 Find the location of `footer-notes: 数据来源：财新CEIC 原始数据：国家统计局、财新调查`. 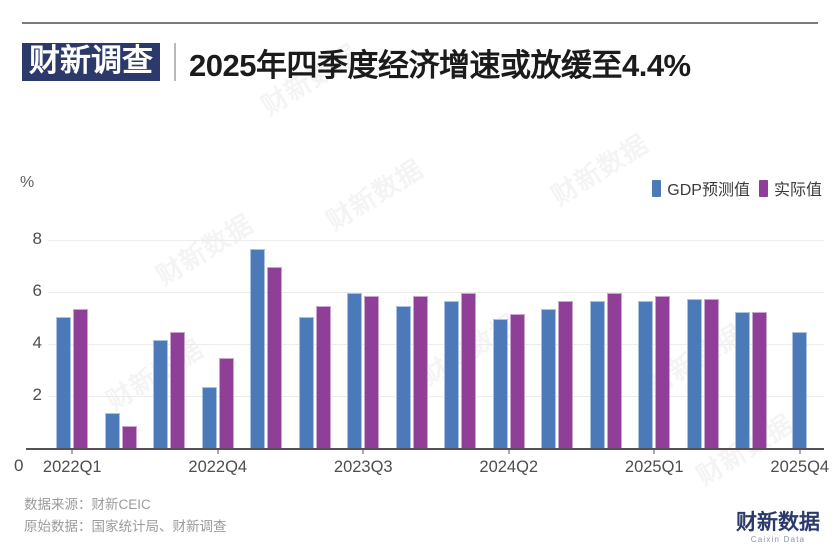

footer-notes: 数据来源：财新CEIC 原始数据：国家统计局、财新调查 is located at coordinates (125, 516).